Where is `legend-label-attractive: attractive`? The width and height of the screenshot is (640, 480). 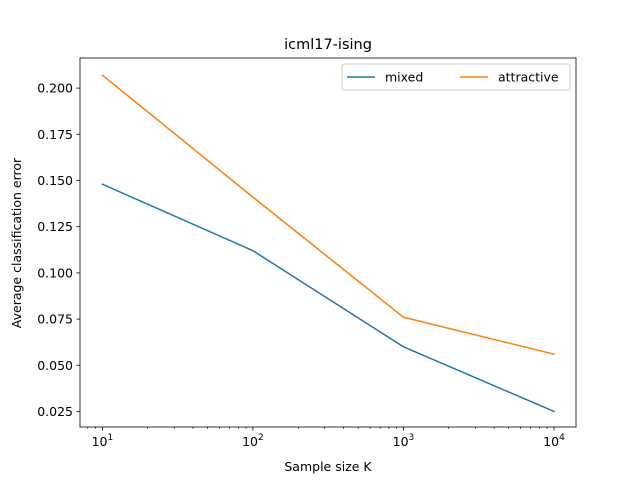 legend-label-attractive: attractive is located at coordinates (528, 77).